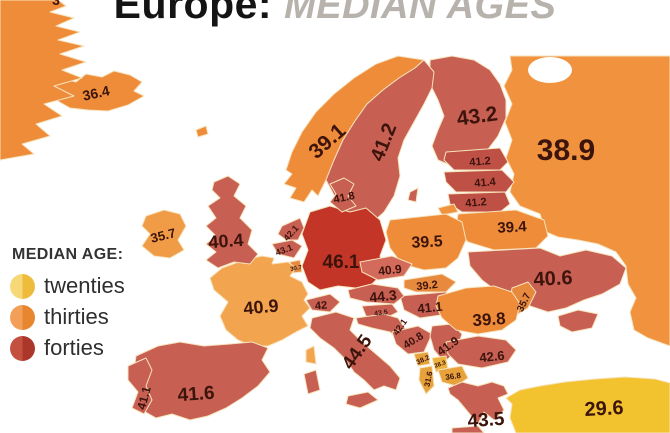 The width and height of the screenshot is (670, 433). I want to click on shape-netherlands, so click(291, 229).